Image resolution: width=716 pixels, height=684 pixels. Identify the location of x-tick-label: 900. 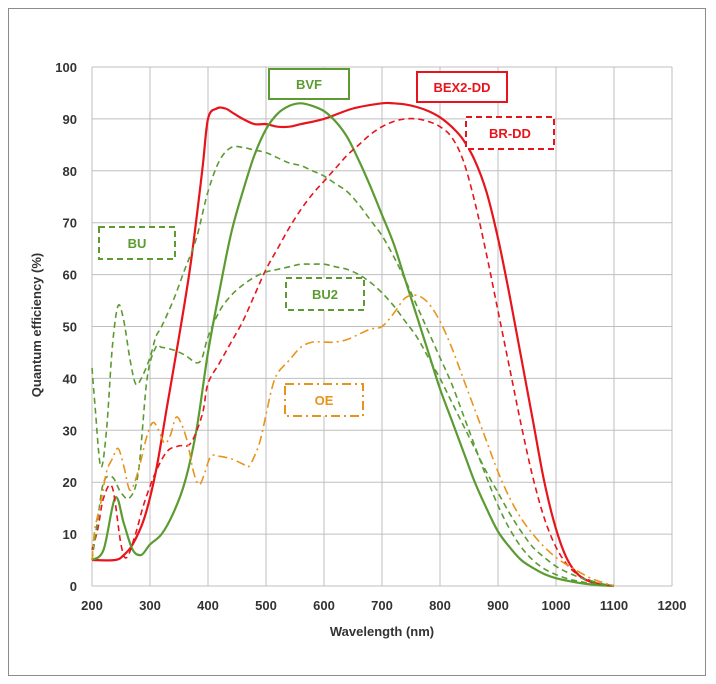
(498, 605).